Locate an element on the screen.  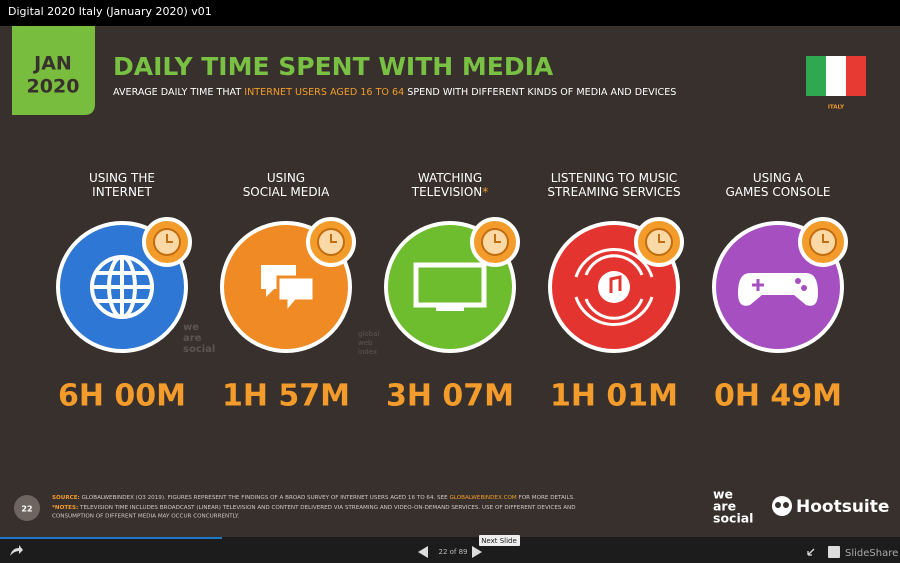
item-label: WATCHING is located at coordinates (450, 178).